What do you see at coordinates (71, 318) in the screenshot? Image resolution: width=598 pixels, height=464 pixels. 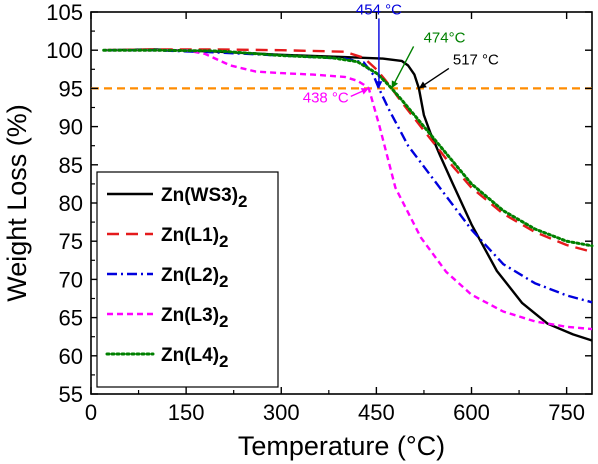 I see `y-tick-label: 65` at bounding box center [71, 318].